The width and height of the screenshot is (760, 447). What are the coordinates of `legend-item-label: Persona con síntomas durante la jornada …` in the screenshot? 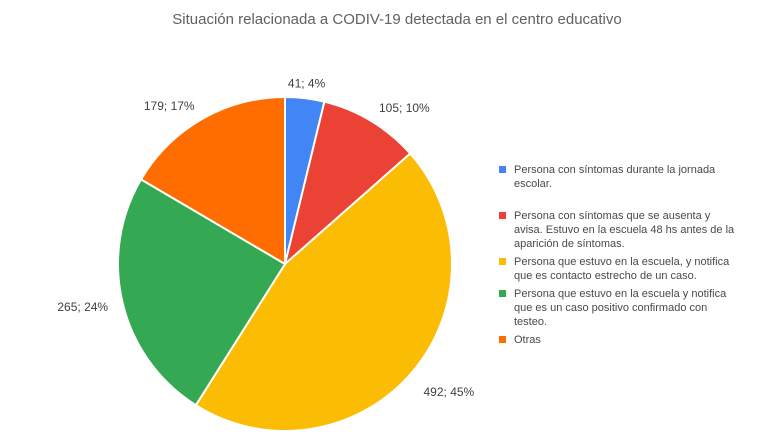 It's located at (615, 177).